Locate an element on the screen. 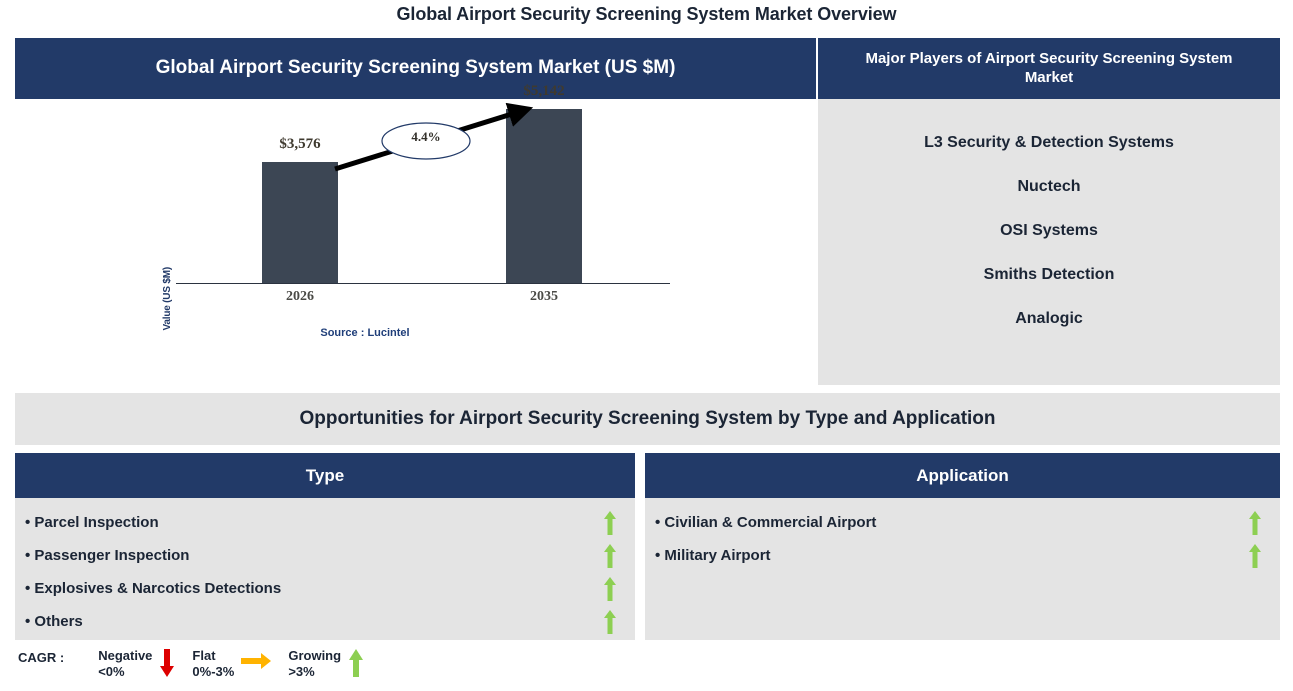  list-item: • Others is located at coordinates (325, 621).